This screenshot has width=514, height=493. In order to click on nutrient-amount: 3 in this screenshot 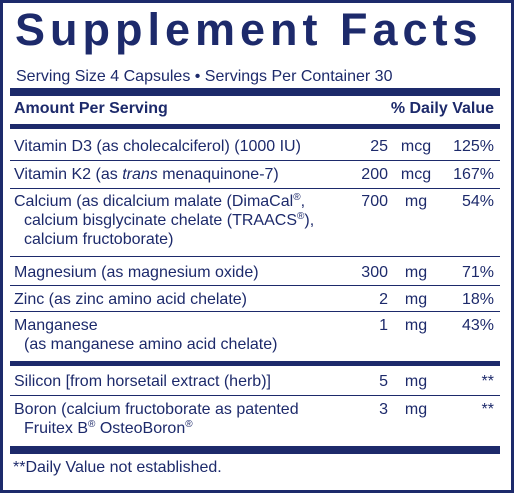, I will do `click(383, 409)`.